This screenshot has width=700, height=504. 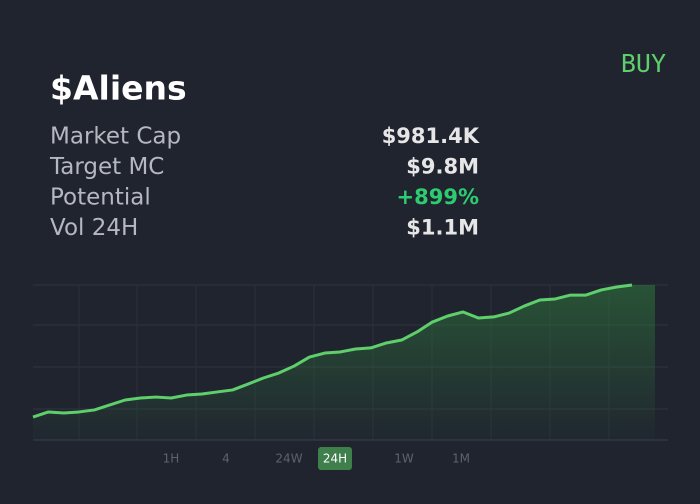 I want to click on stat-label: Vol 24H, so click(x=94, y=228).